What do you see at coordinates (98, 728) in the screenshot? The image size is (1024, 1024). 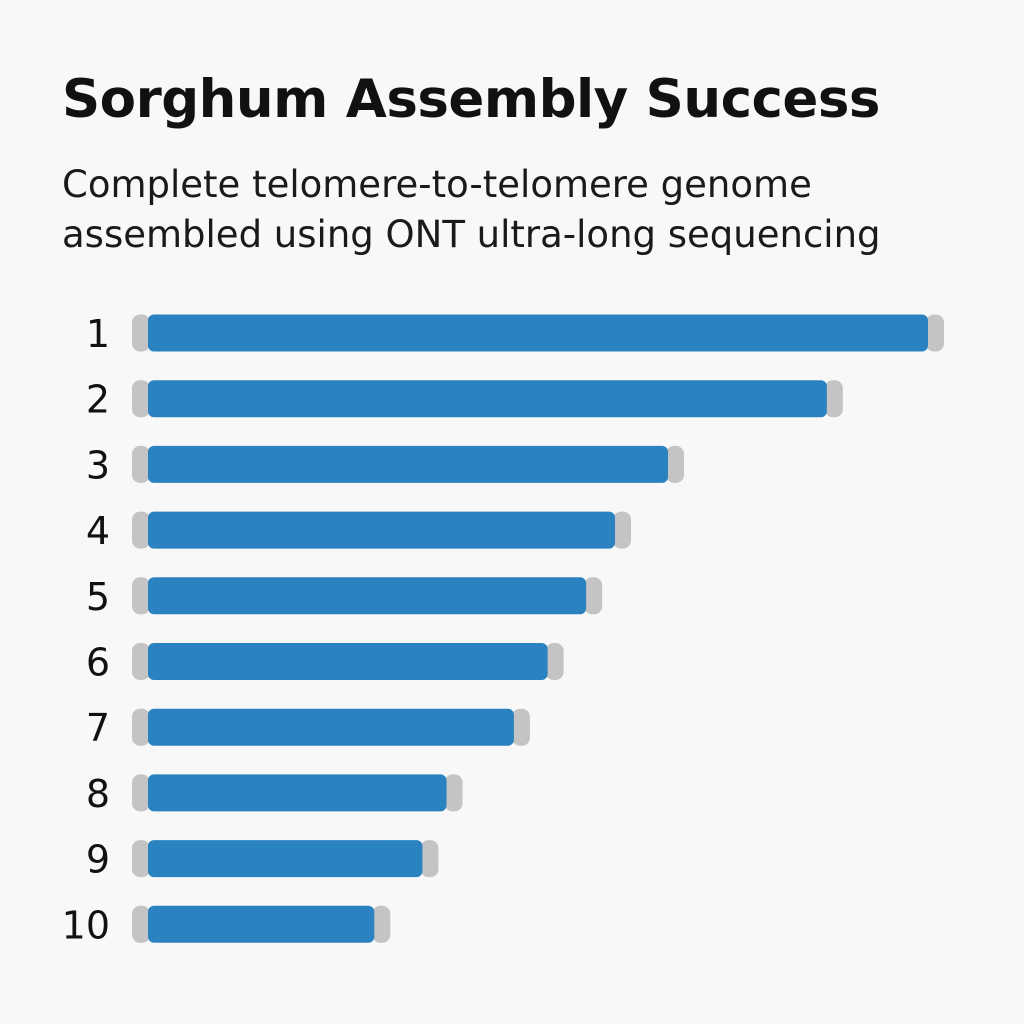 I see `y-tick-label: 7` at bounding box center [98, 728].